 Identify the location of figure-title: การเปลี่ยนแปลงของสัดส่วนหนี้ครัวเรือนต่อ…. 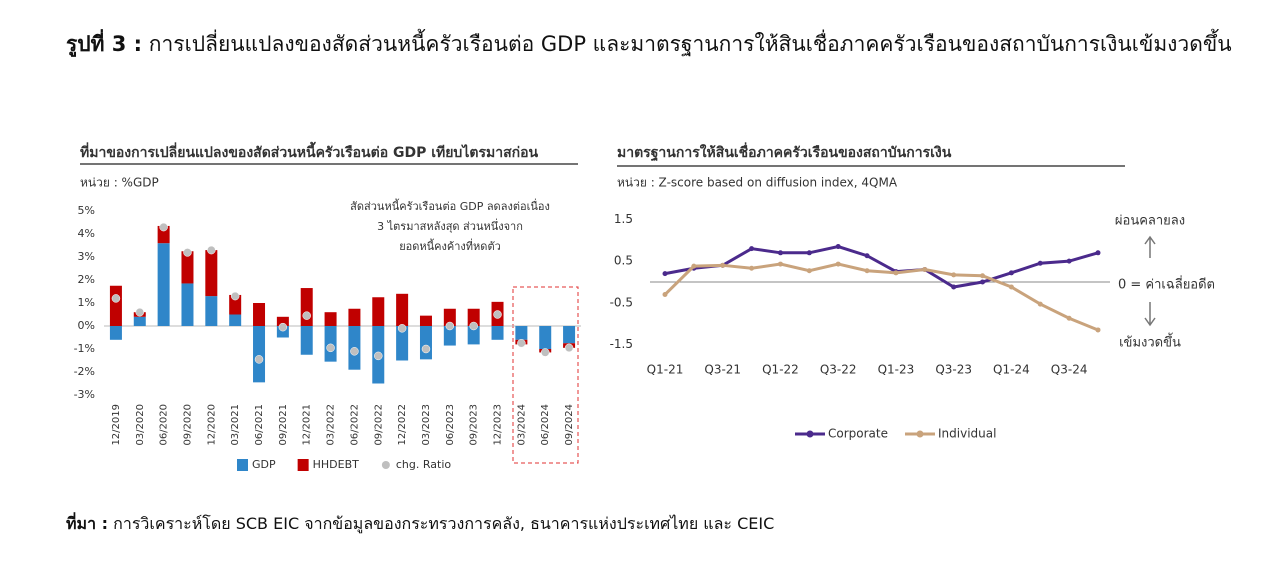
(690, 44).